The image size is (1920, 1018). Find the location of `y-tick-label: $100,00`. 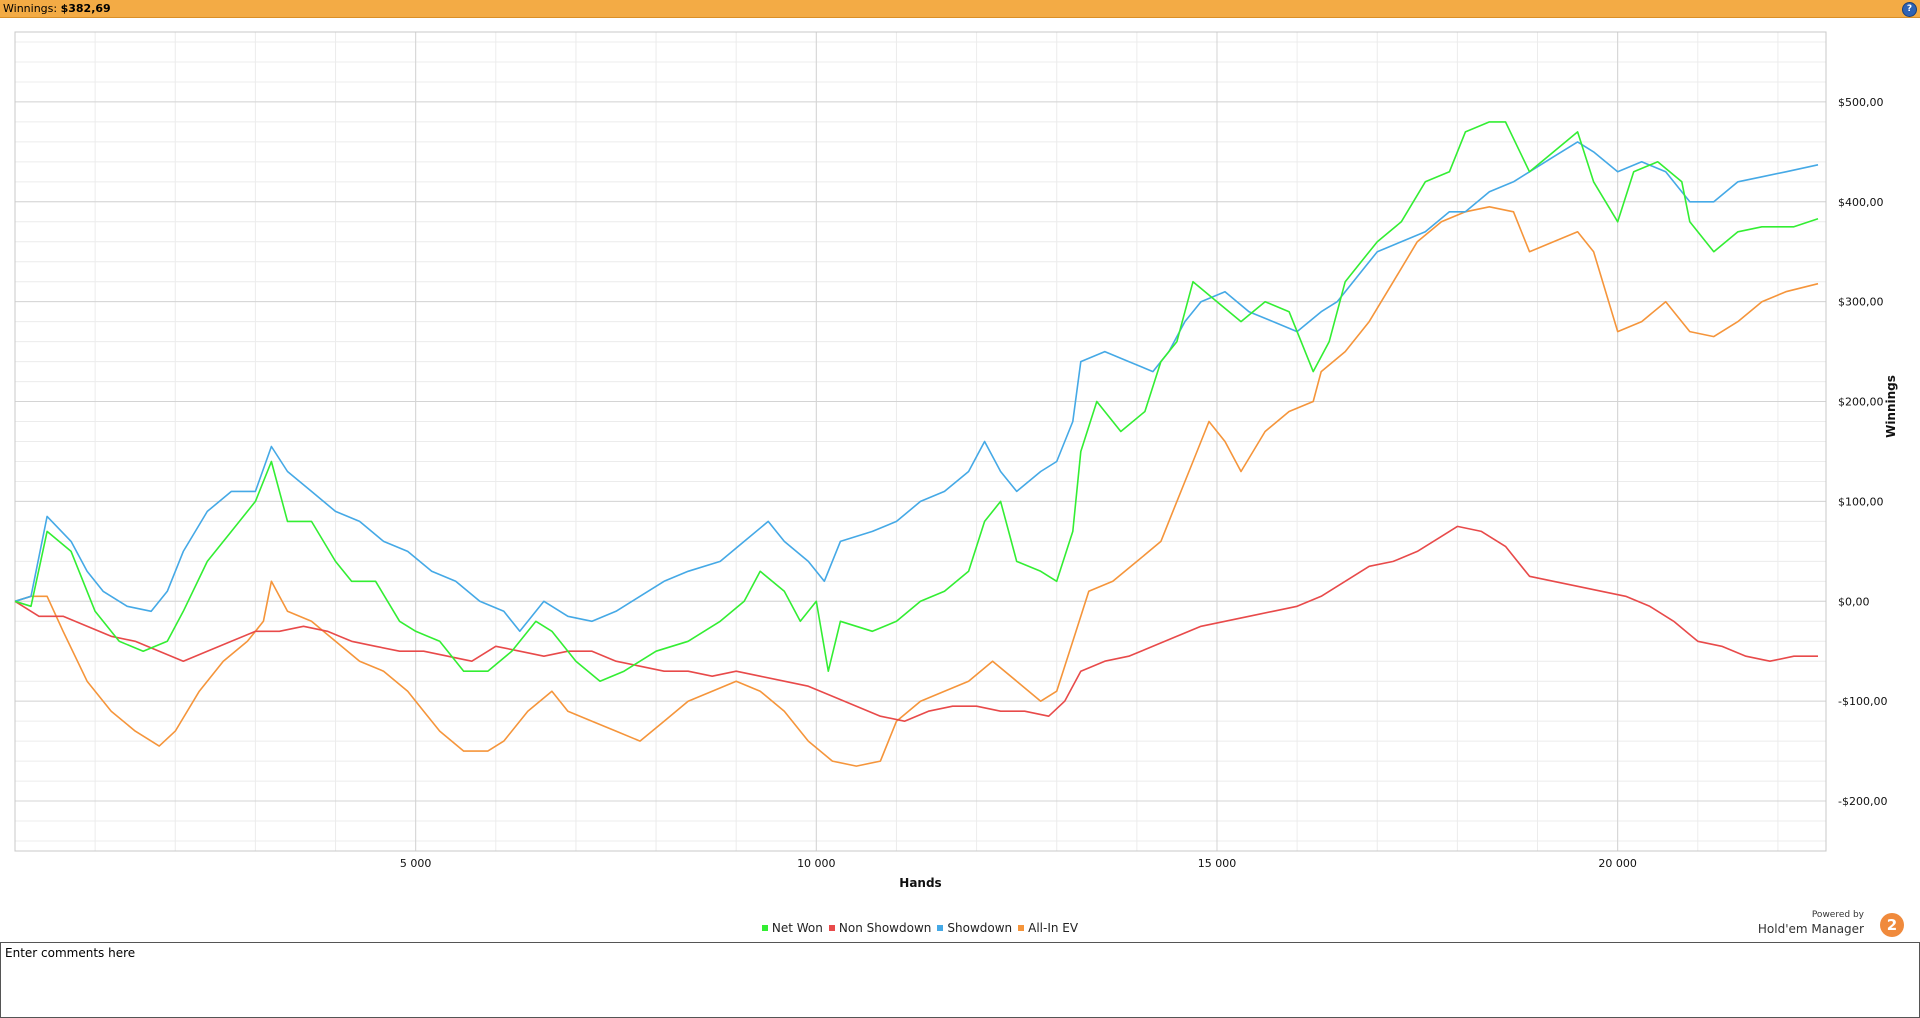

y-tick-label: $100,00 is located at coordinates (1861, 501).